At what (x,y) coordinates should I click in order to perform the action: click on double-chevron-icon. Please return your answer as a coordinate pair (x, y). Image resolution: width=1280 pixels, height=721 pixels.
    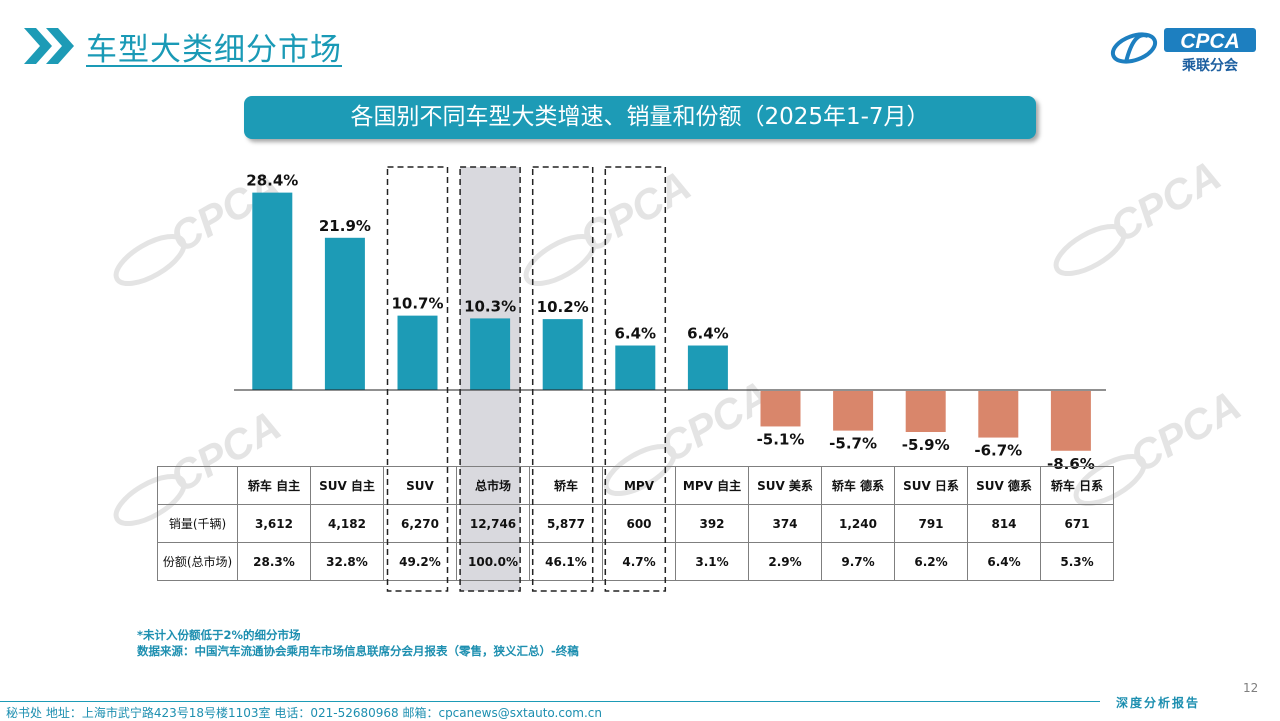
    Looking at the image, I should click on (49, 46).